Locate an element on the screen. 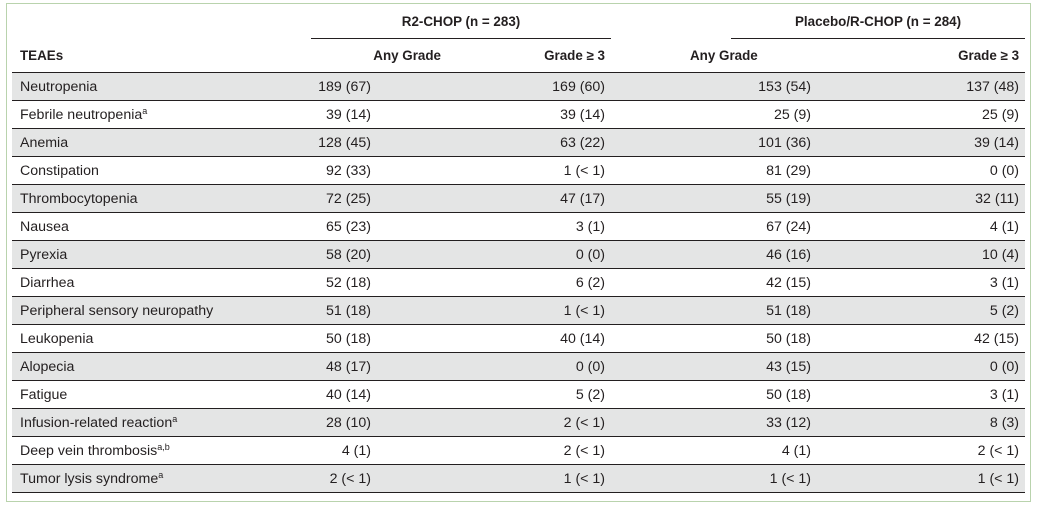 The width and height of the screenshot is (1037, 508). table-row: Diarrhea 52 (18) 6 (2) 42 (15) 3 (1) is located at coordinates (519, 282).